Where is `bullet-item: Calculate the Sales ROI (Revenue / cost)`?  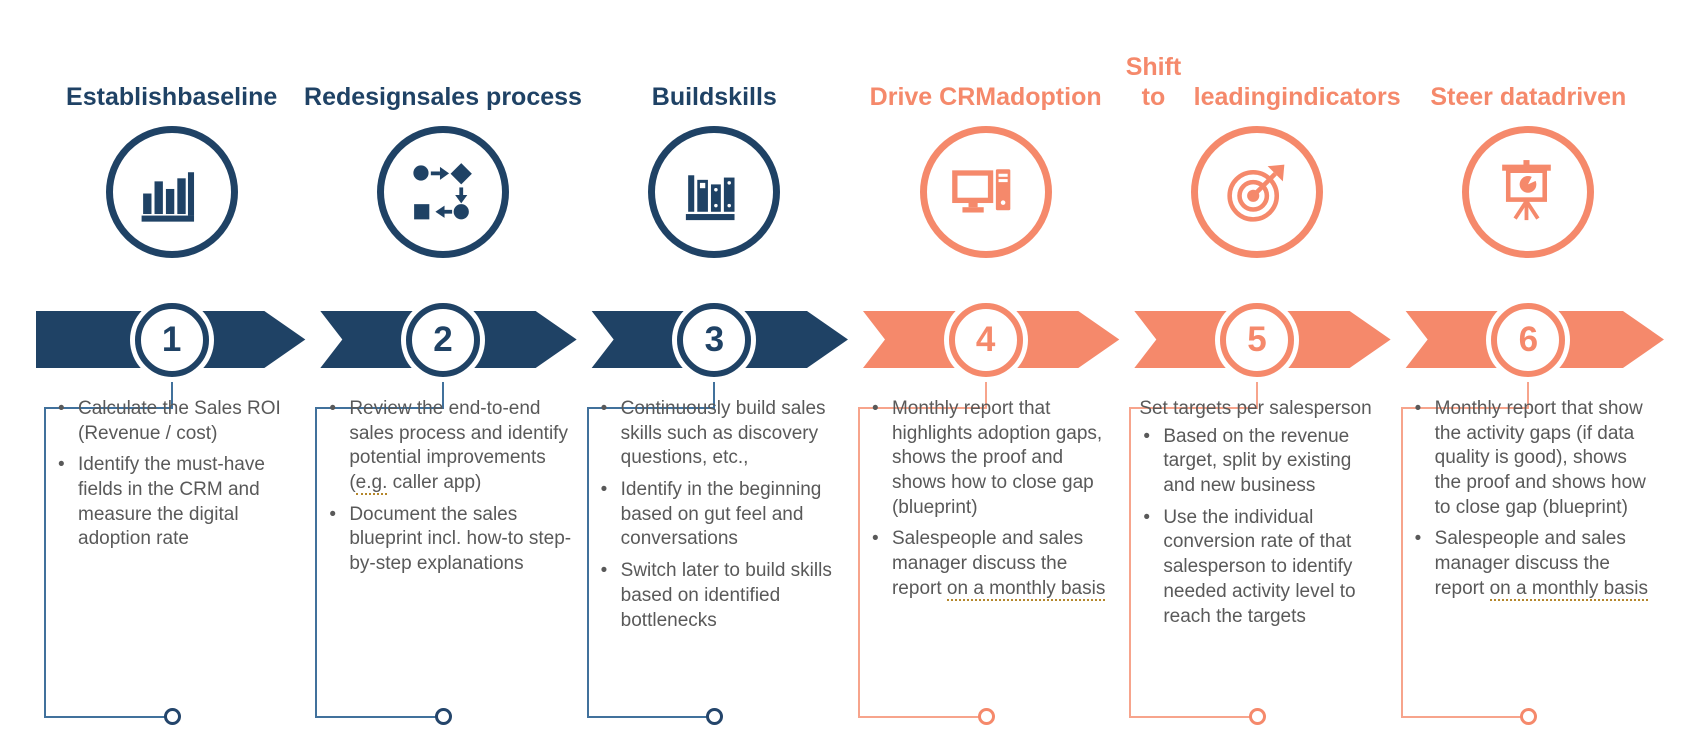 bullet-item: Calculate the Sales ROI (Revenue / cost) is located at coordinates (177, 421).